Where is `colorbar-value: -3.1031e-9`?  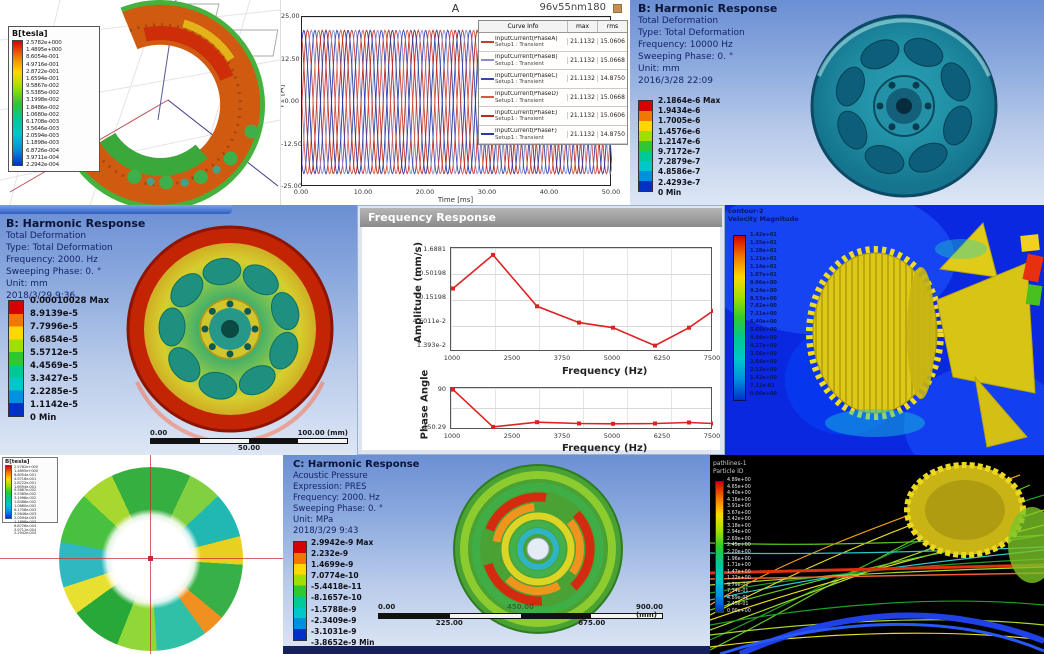 colorbar-value: -3.1031e-9 is located at coordinates (334, 631).